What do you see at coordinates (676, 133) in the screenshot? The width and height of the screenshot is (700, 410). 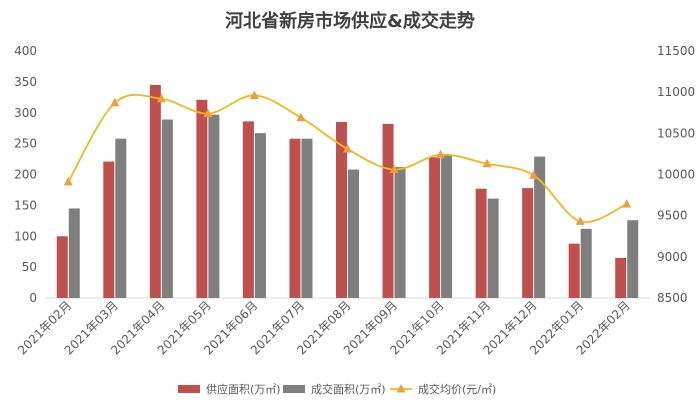 I see `y-right-tick-label: 10500` at bounding box center [676, 133].